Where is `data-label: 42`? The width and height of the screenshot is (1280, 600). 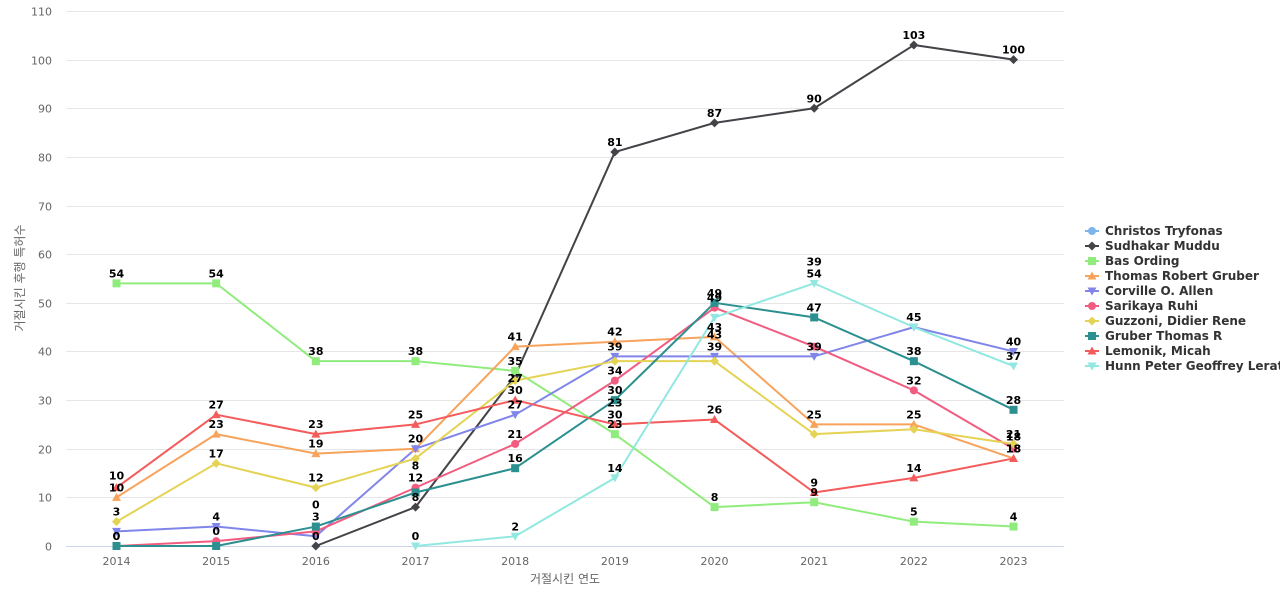 data-label: 42 is located at coordinates (614, 332).